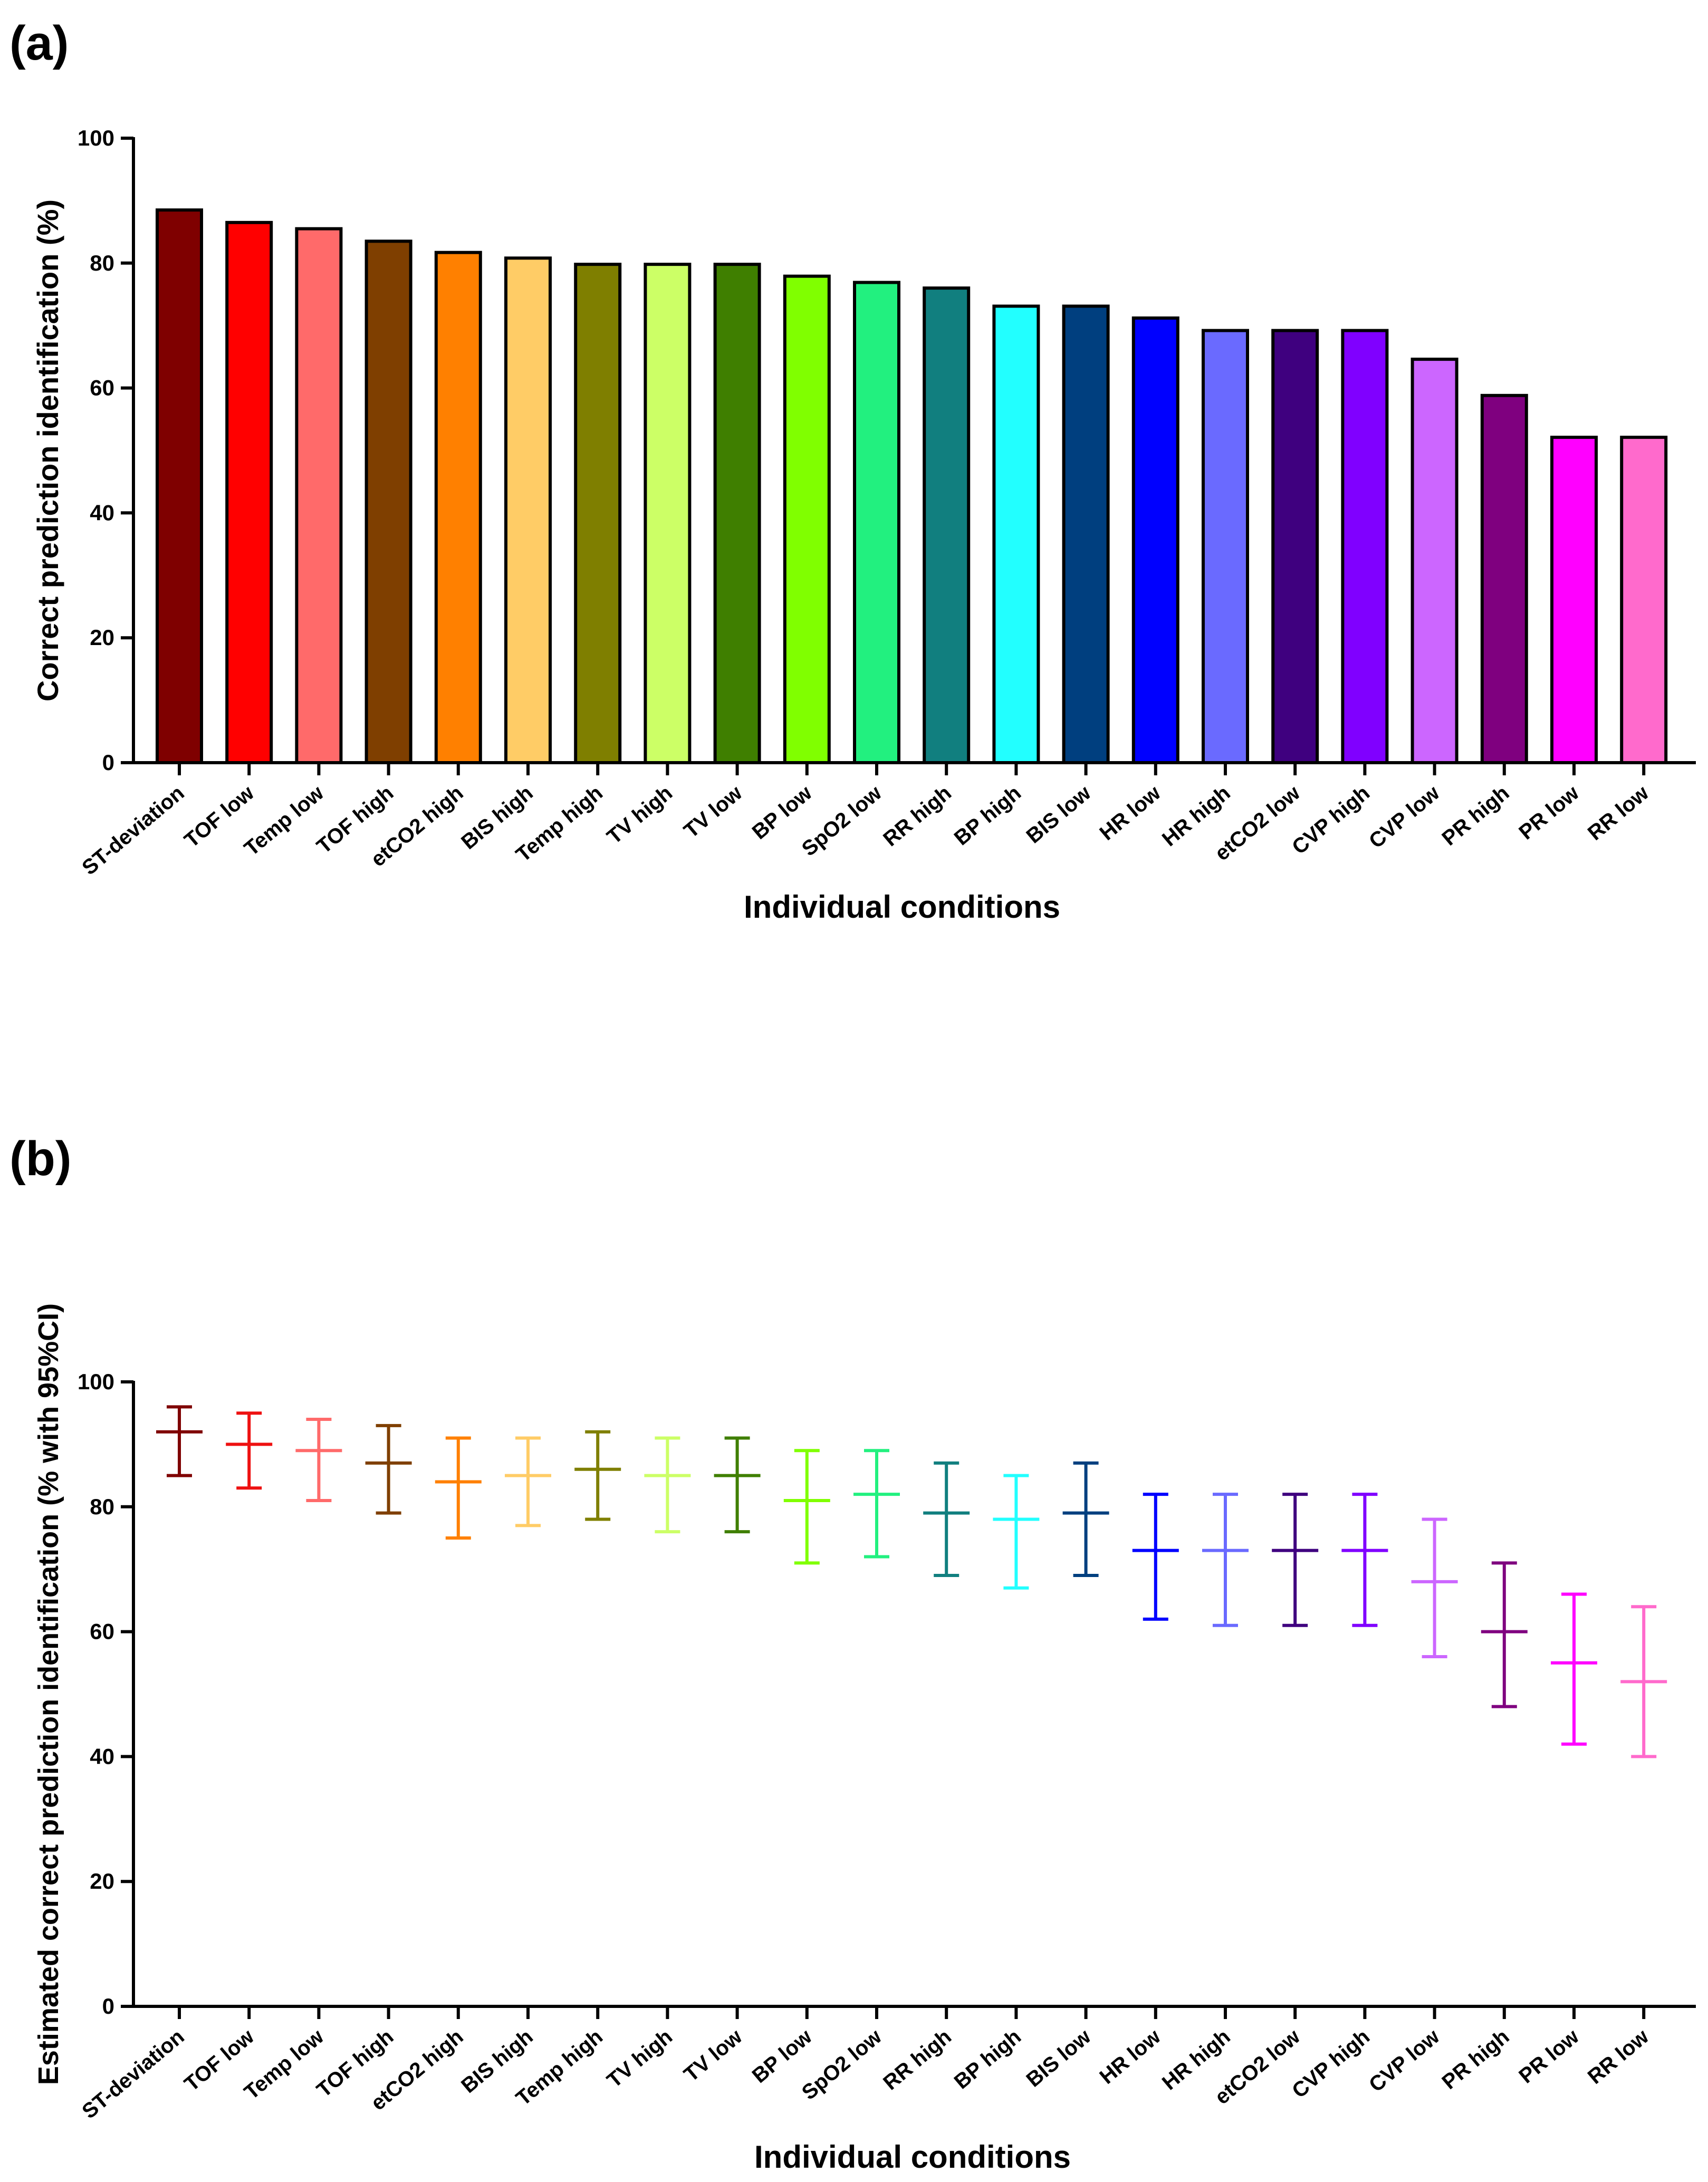  Describe the element at coordinates (1059, 2058) in the screenshot. I see `x-tick-label: BIS low` at that location.